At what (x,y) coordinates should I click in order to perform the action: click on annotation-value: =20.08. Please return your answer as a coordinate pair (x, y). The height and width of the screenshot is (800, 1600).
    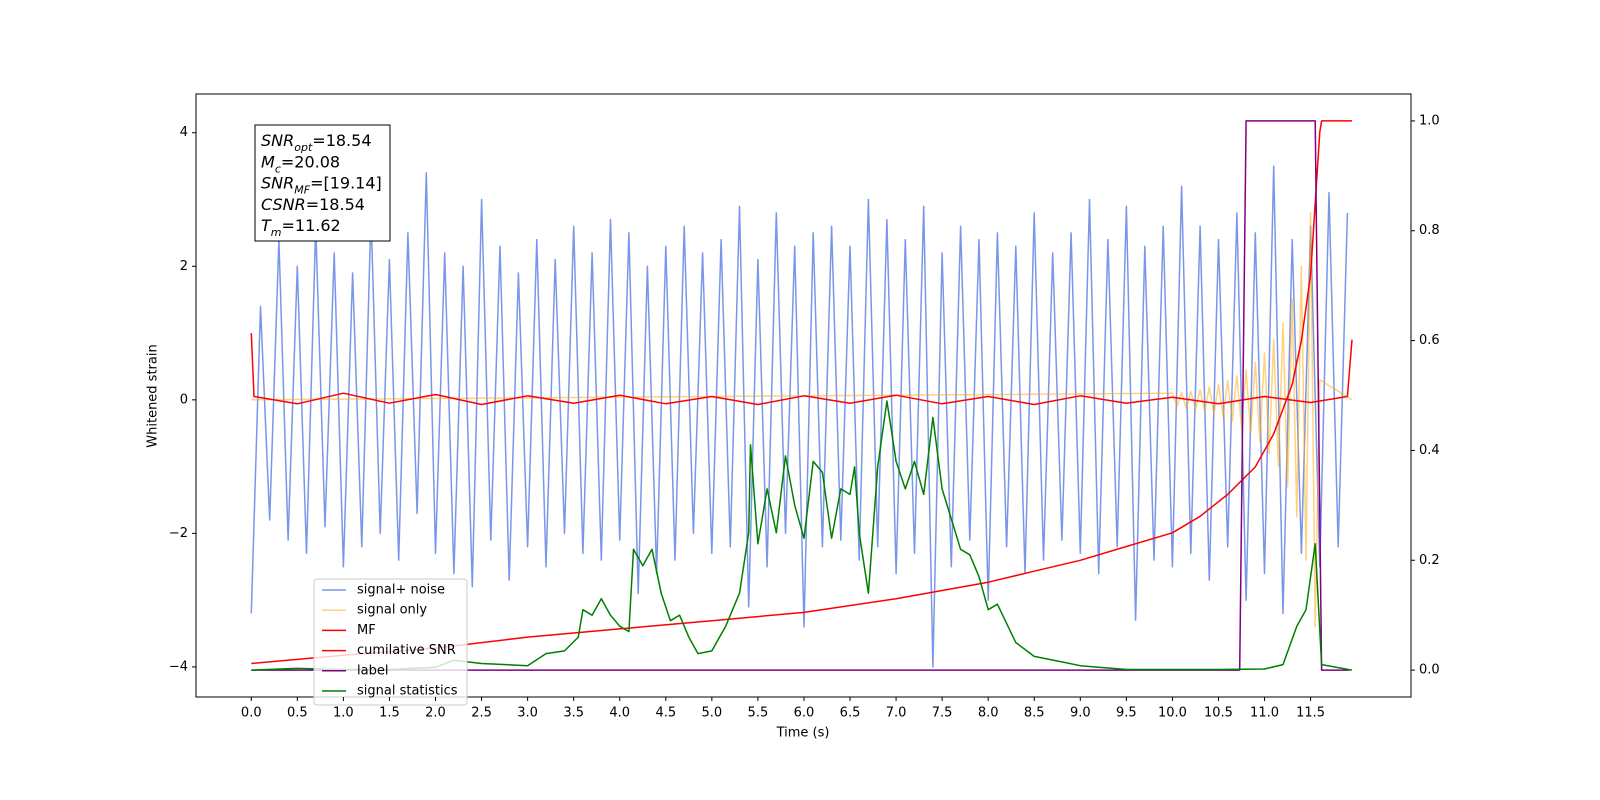
    Looking at the image, I should click on (310, 161).